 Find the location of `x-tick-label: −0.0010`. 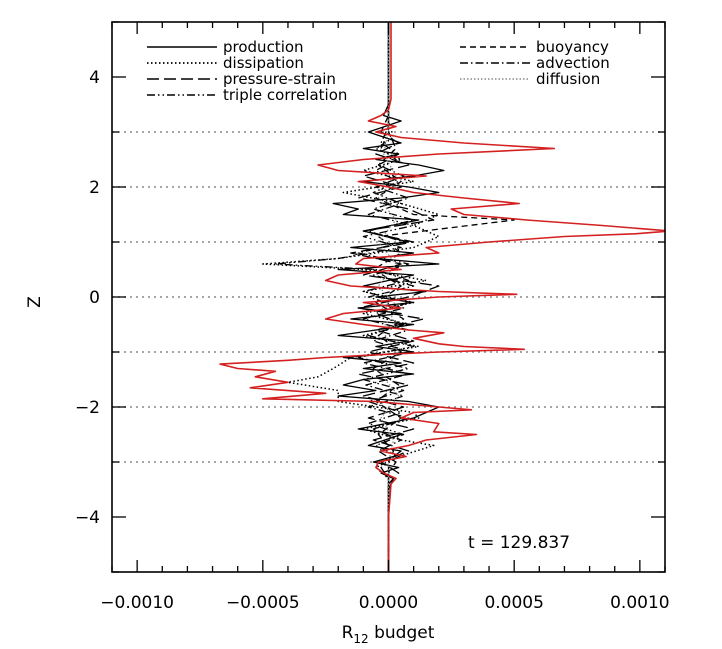

x-tick-label: −0.0010 is located at coordinates (137, 603).